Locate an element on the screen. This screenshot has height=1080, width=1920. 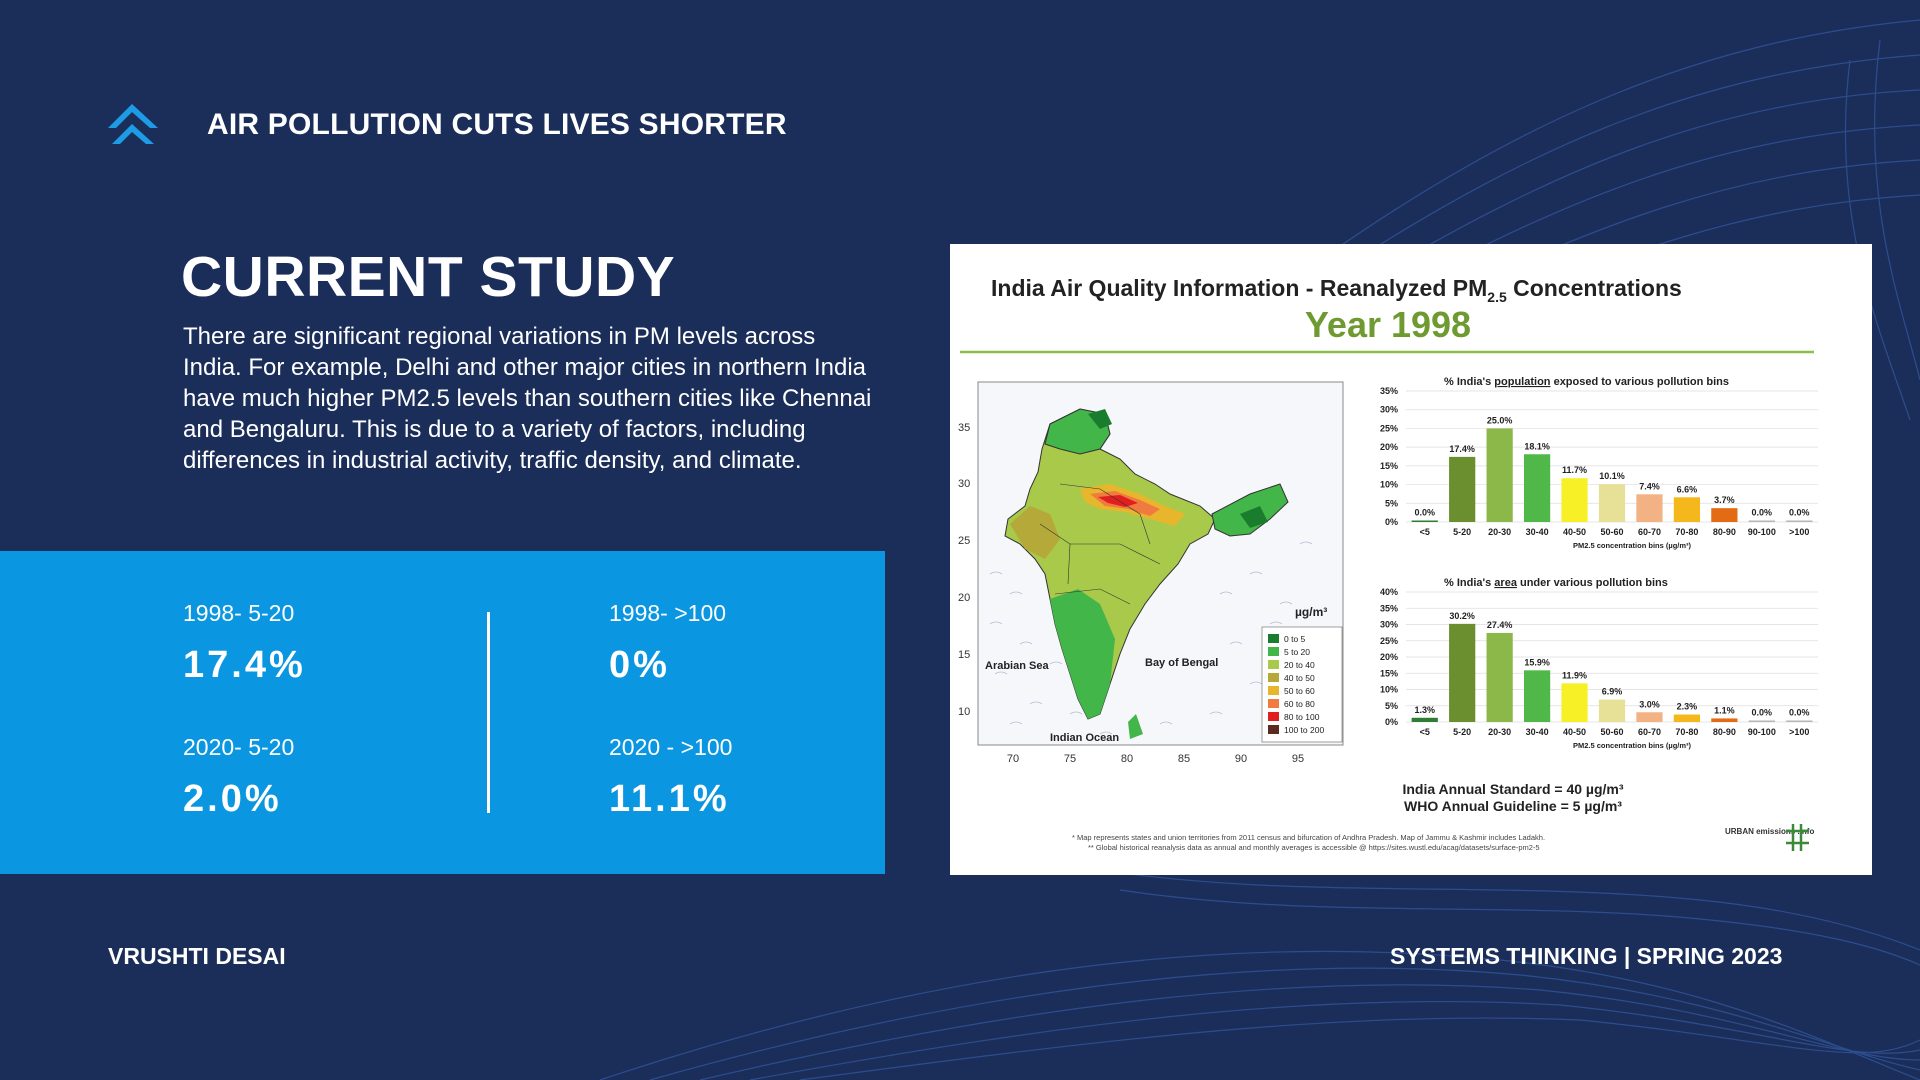
x-tick-label: >100 is located at coordinates (1799, 732).